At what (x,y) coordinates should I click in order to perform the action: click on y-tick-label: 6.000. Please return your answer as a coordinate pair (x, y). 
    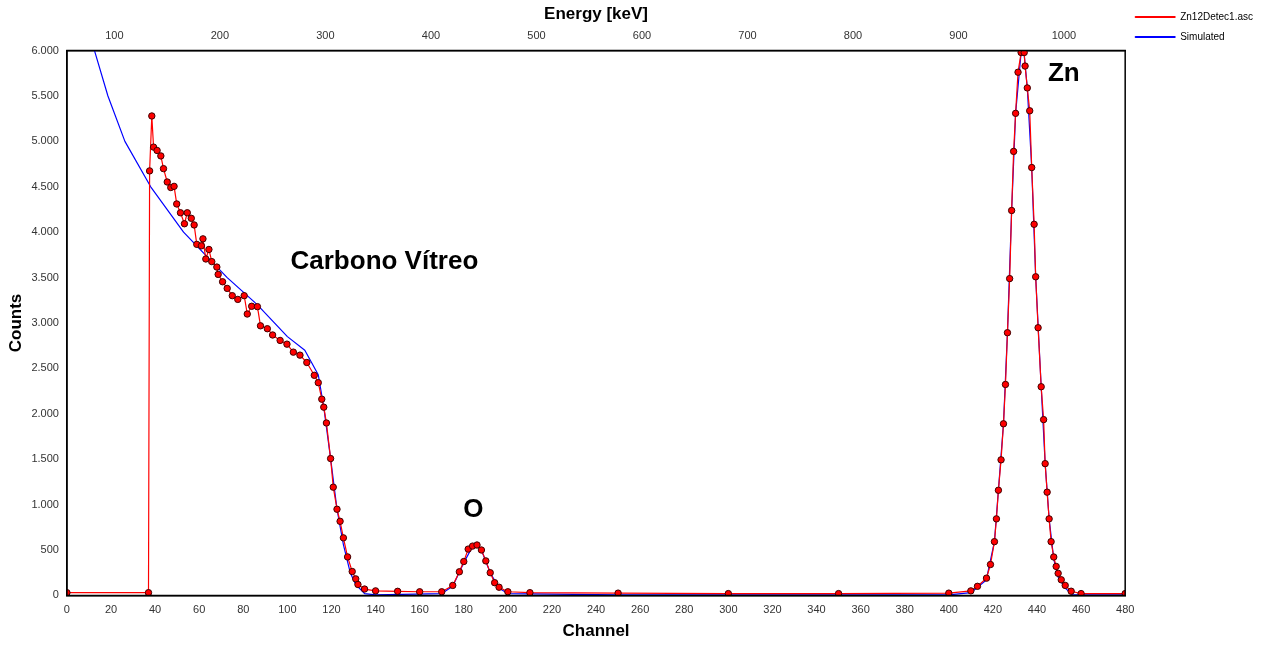
    Looking at the image, I should click on (45, 49).